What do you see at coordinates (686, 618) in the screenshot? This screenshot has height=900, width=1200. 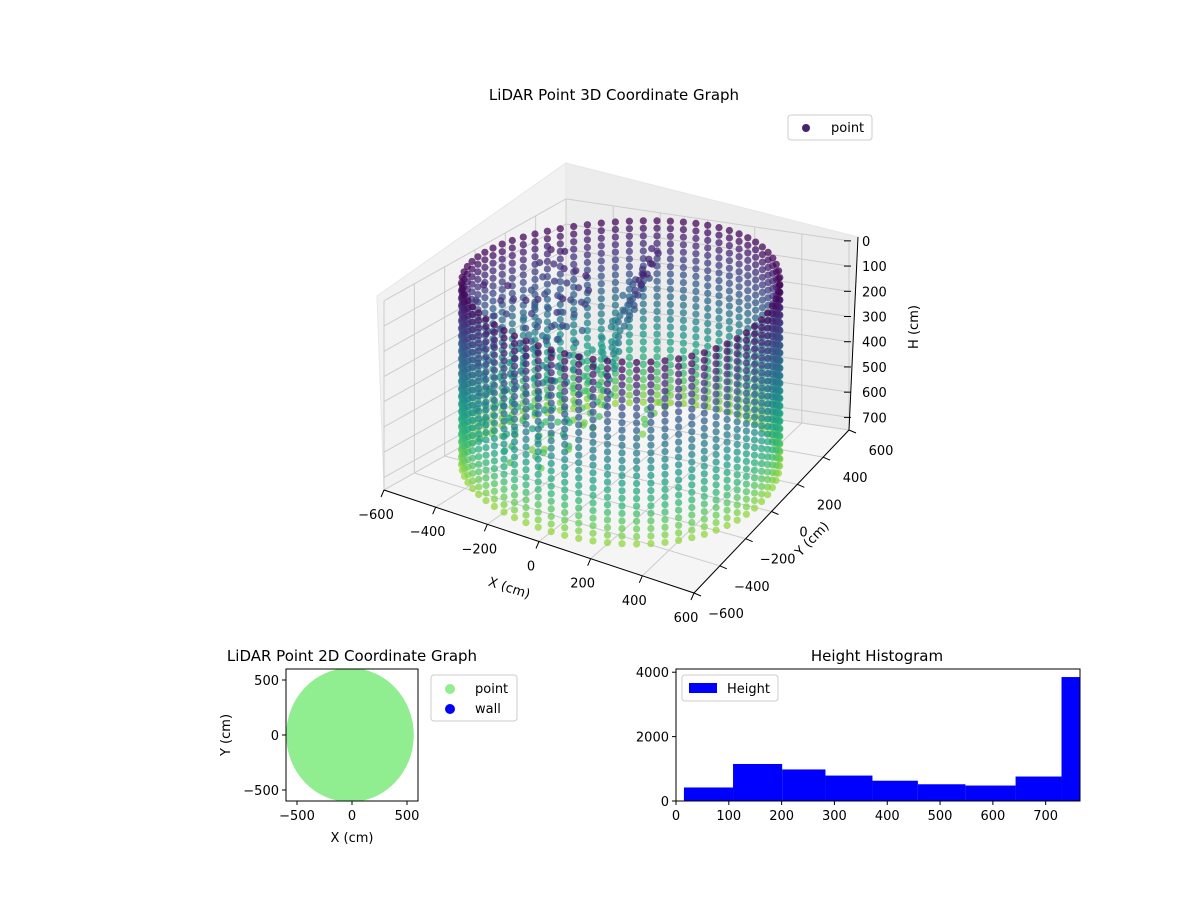 I see `x-tick-label: 600` at bounding box center [686, 618].